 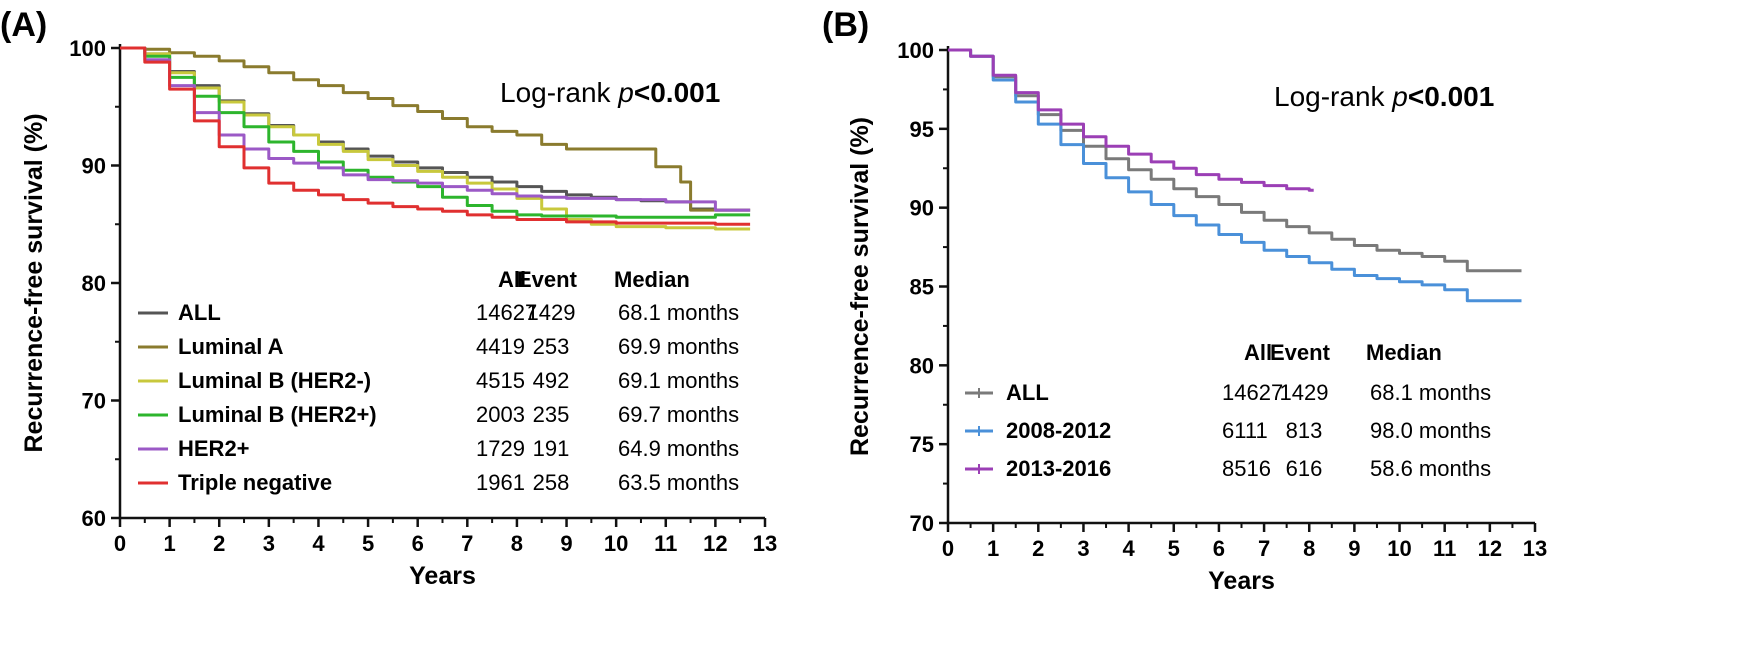 What do you see at coordinates (566, 543) in the screenshot?
I see `x-tick-label: 9` at bounding box center [566, 543].